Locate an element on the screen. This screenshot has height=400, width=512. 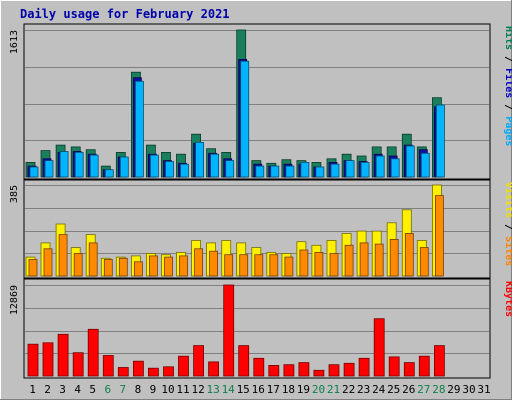
x-tick-day-31: 31 is located at coordinates (483, 389).